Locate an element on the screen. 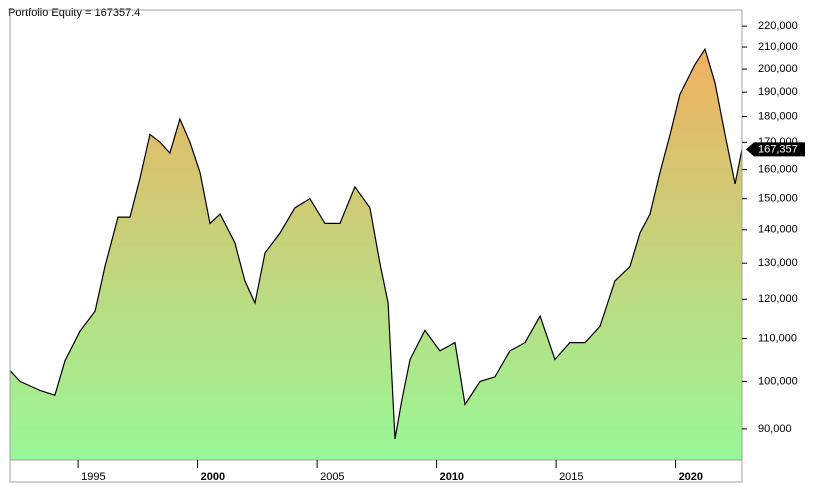  y-tick-label: 220,000 is located at coordinates (778, 26).